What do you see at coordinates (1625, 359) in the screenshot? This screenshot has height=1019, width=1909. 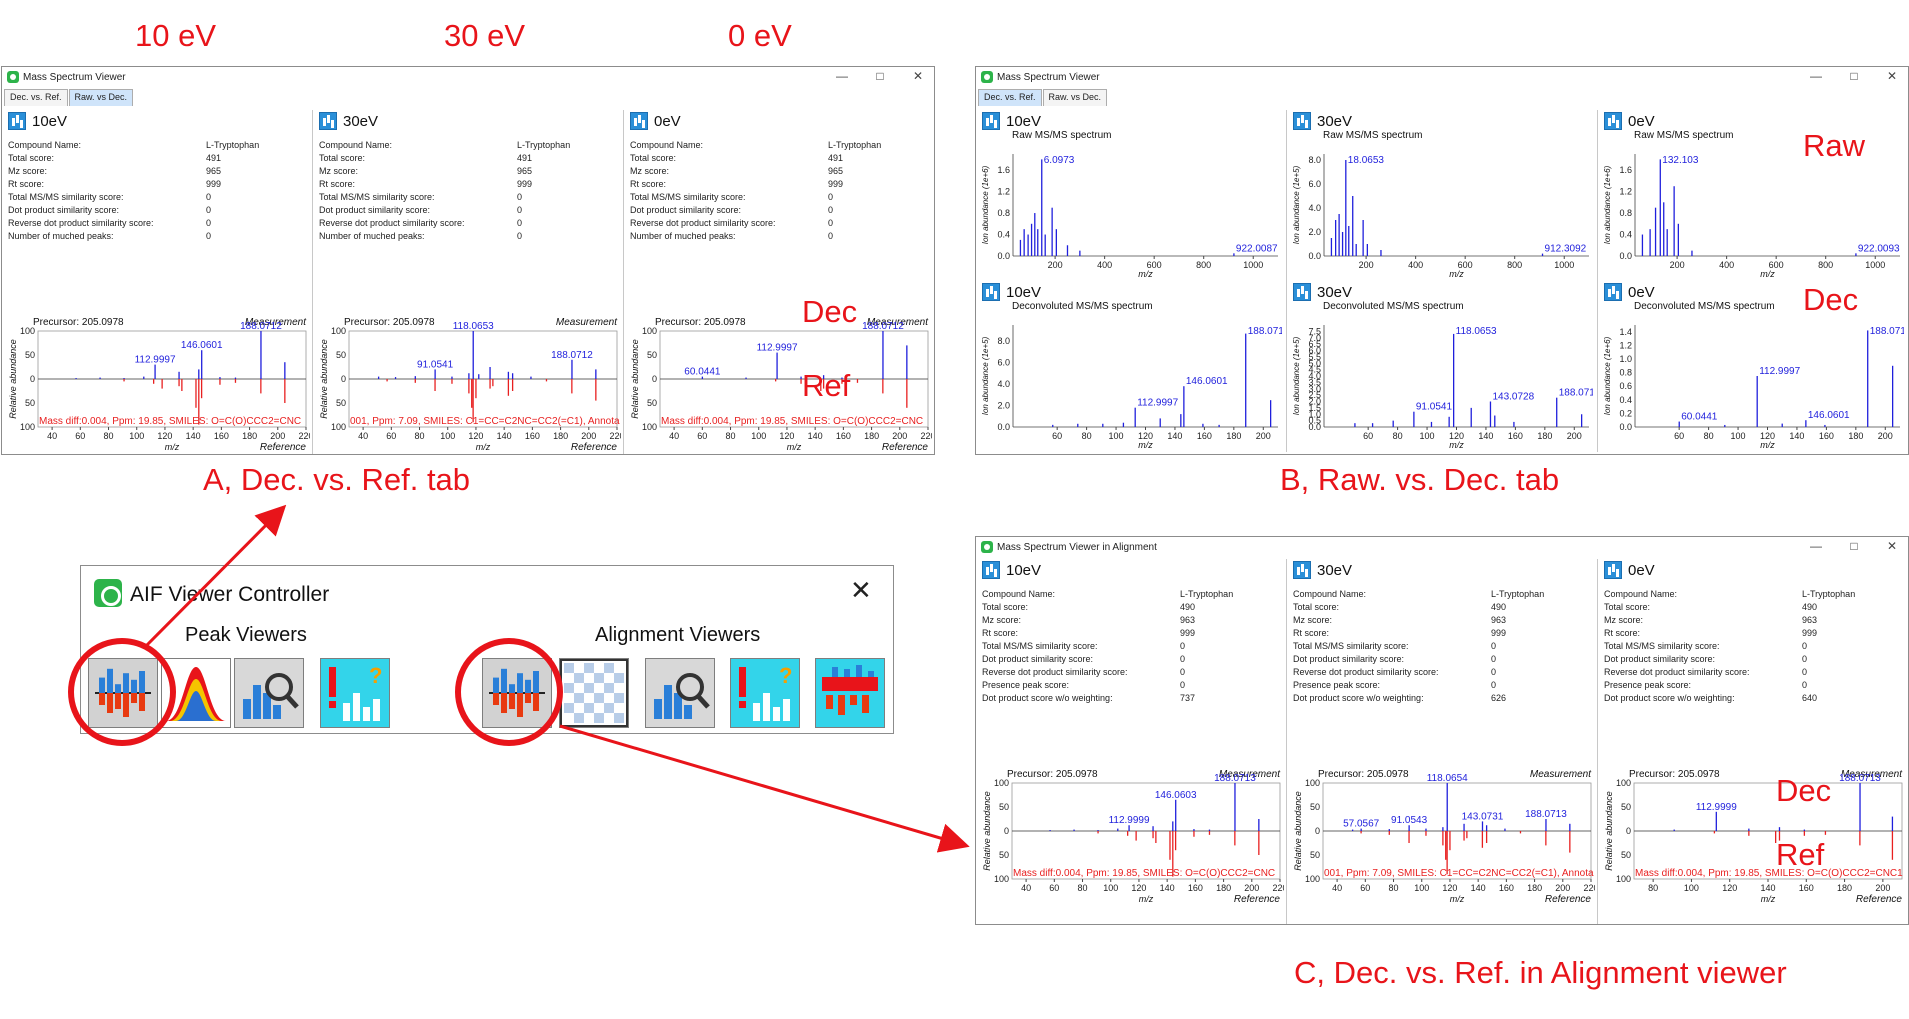 I see `y-tick-label: 1.0` at bounding box center [1625, 359].